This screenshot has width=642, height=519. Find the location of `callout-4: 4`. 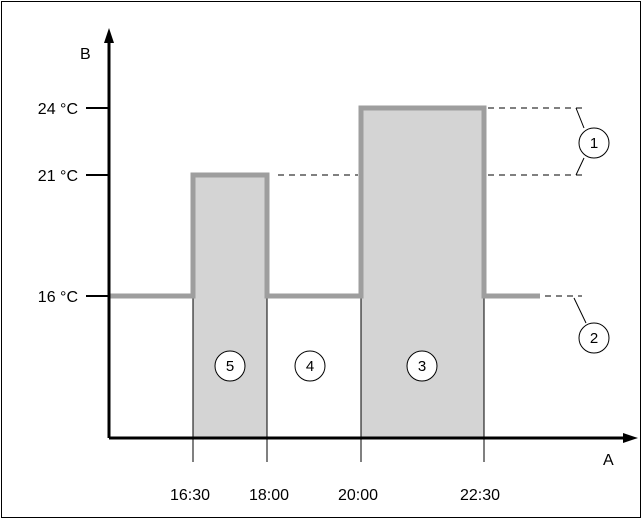

callout-4: 4 is located at coordinates (310, 366).